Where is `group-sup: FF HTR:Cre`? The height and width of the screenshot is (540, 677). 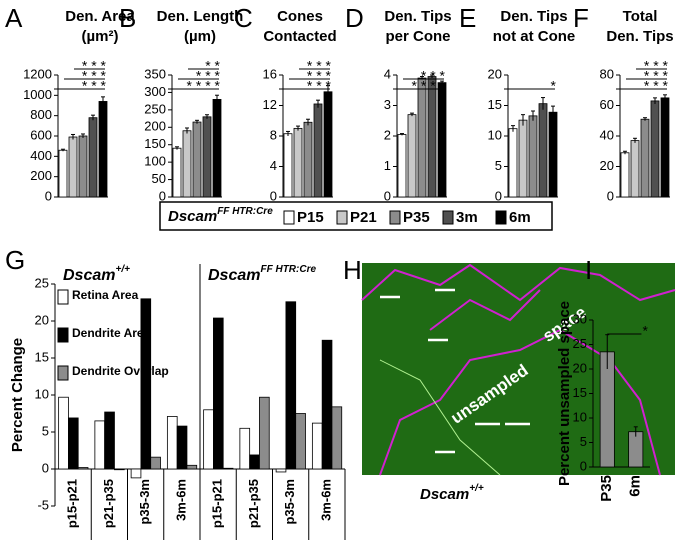
group-sup: FF HTR:Cre is located at coordinates (288, 269).